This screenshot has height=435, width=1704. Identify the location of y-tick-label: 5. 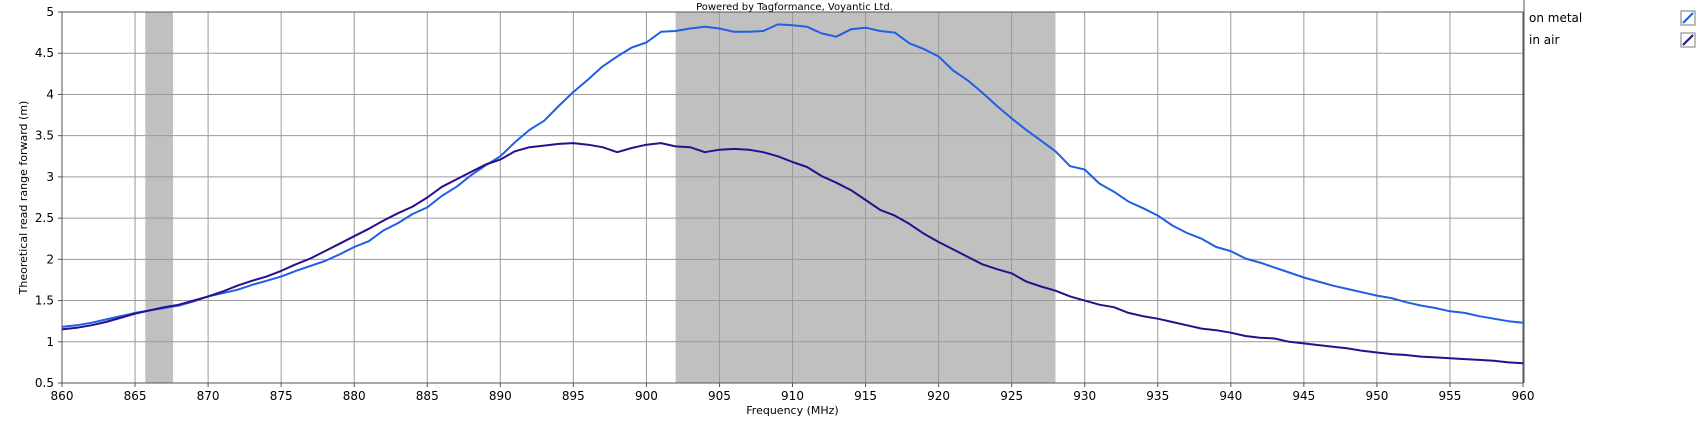
(50, 12).